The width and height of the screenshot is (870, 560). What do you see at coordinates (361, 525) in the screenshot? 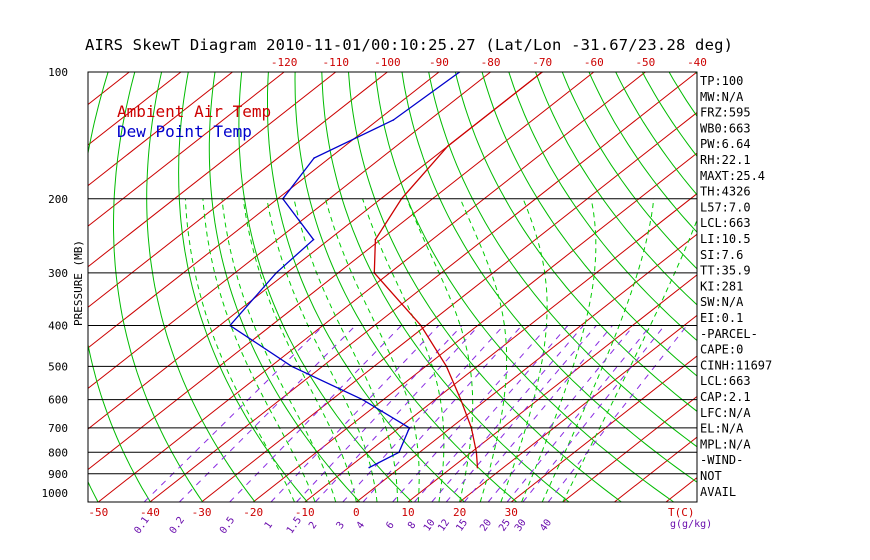
I see `mixing-ratio-tick-label: 4` at bounding box center [361, 525].